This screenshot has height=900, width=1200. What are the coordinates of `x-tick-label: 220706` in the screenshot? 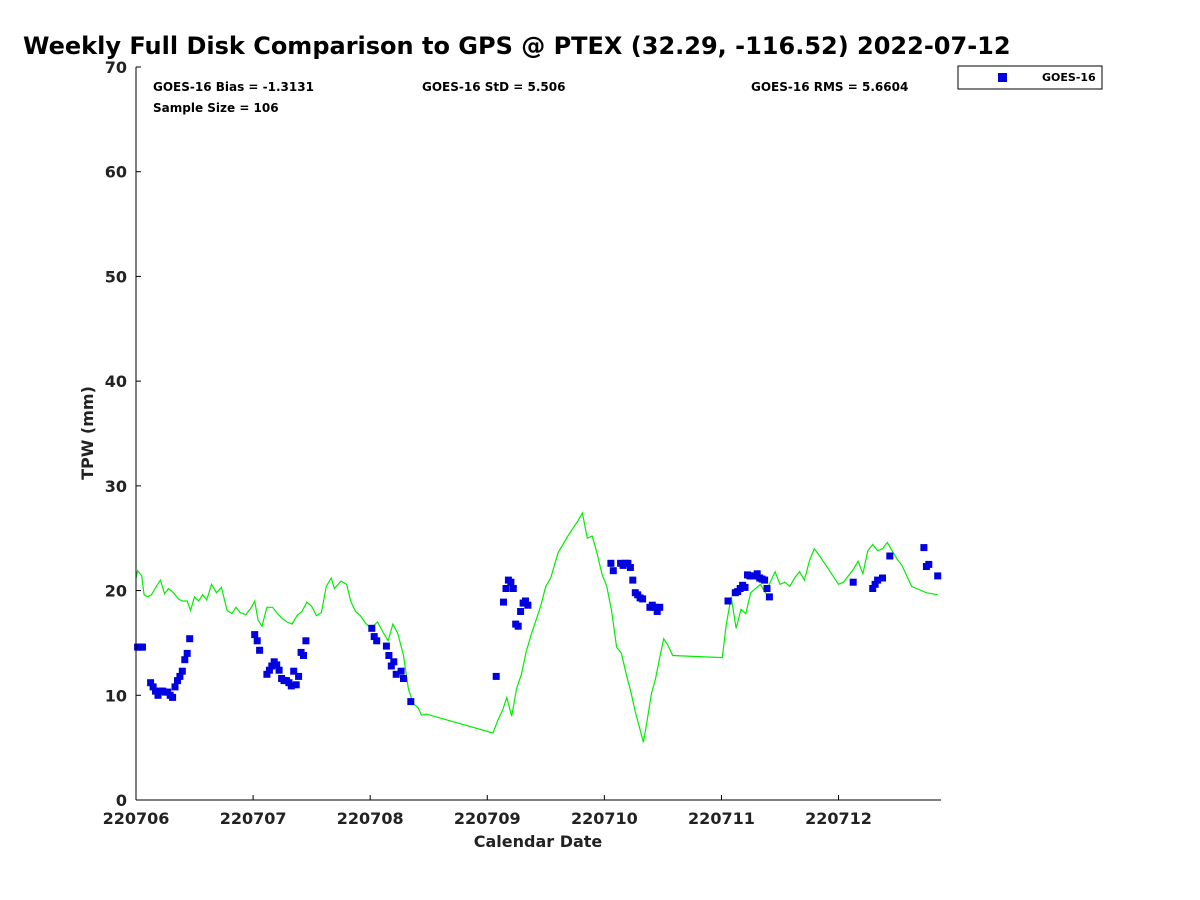 It's located at (136, 818).